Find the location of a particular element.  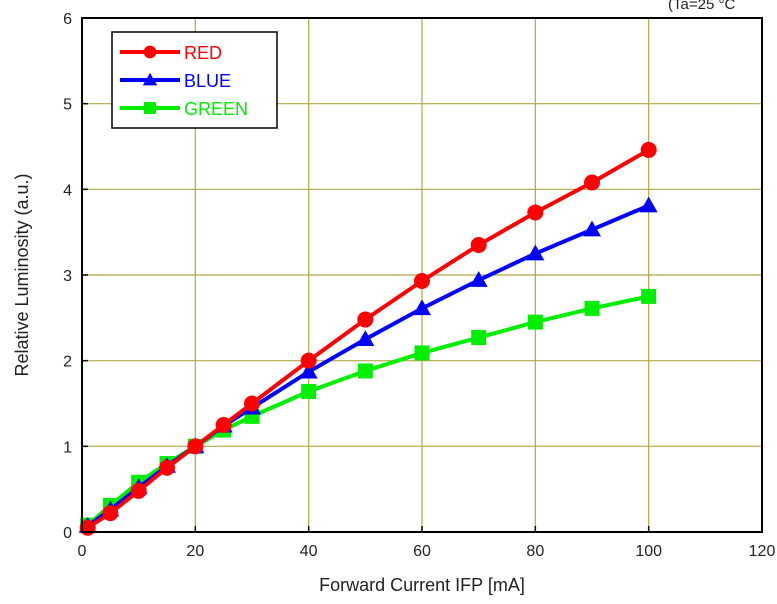

temperature-note: (Ta=25 °C is located at coordinates (701, 6).